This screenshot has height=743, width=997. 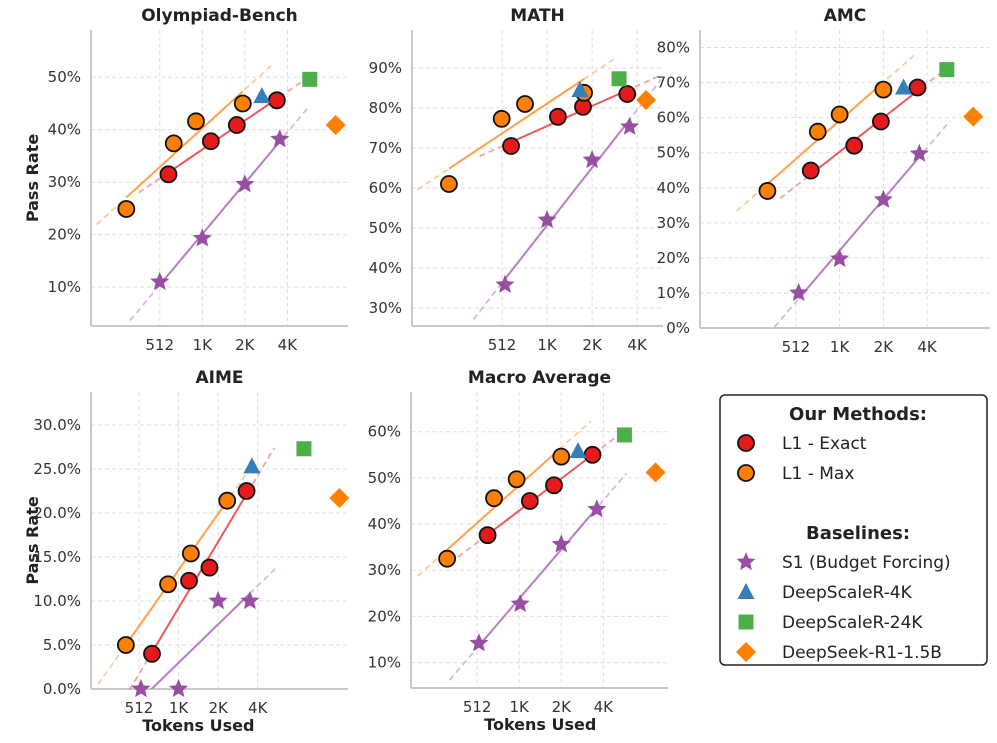 What do you see at coordinates (673, 188) in the screenshot?
I see `y-tick-label: 40%` at bounding box center [673, 188].